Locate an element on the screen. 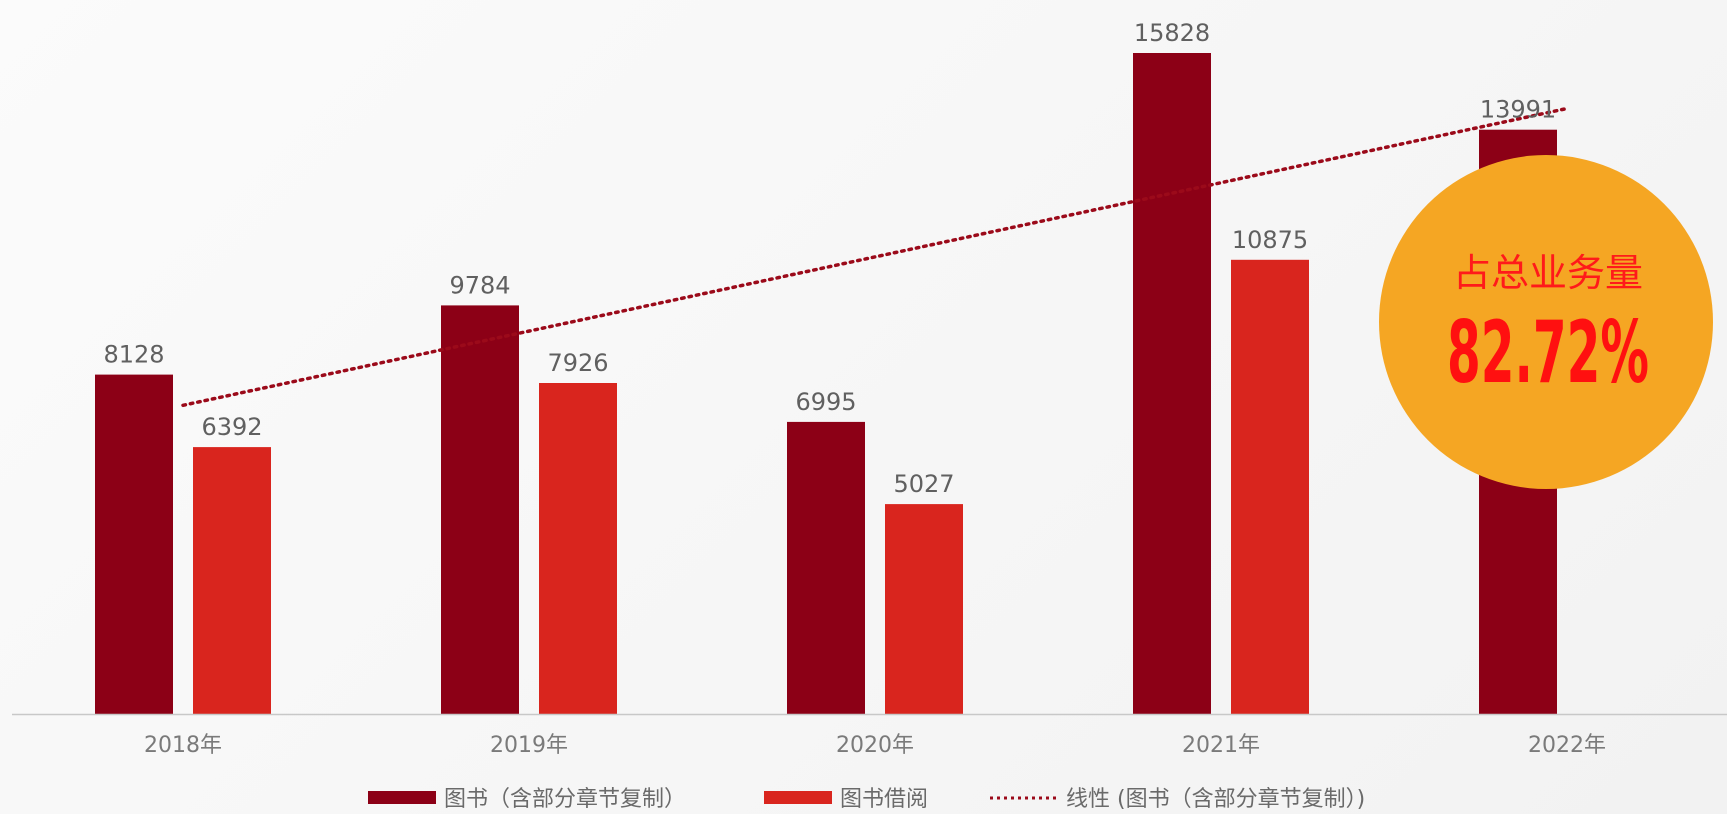 This screenshot has width=1727, height=814. data-label-series-2-2021年: 10875 is located at coordinates (1270, 240).